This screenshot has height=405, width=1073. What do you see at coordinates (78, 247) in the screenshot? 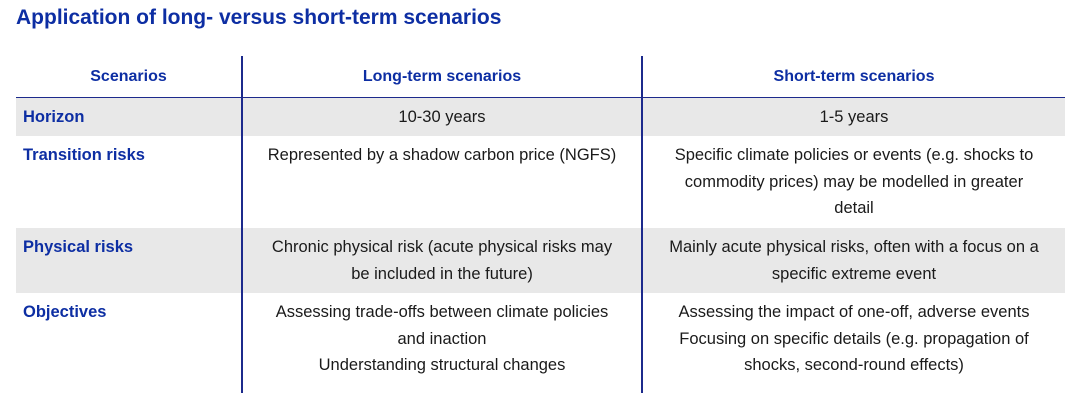
I see `row-label-physical-risks: Physical risks` at bounding box center [78, 247].